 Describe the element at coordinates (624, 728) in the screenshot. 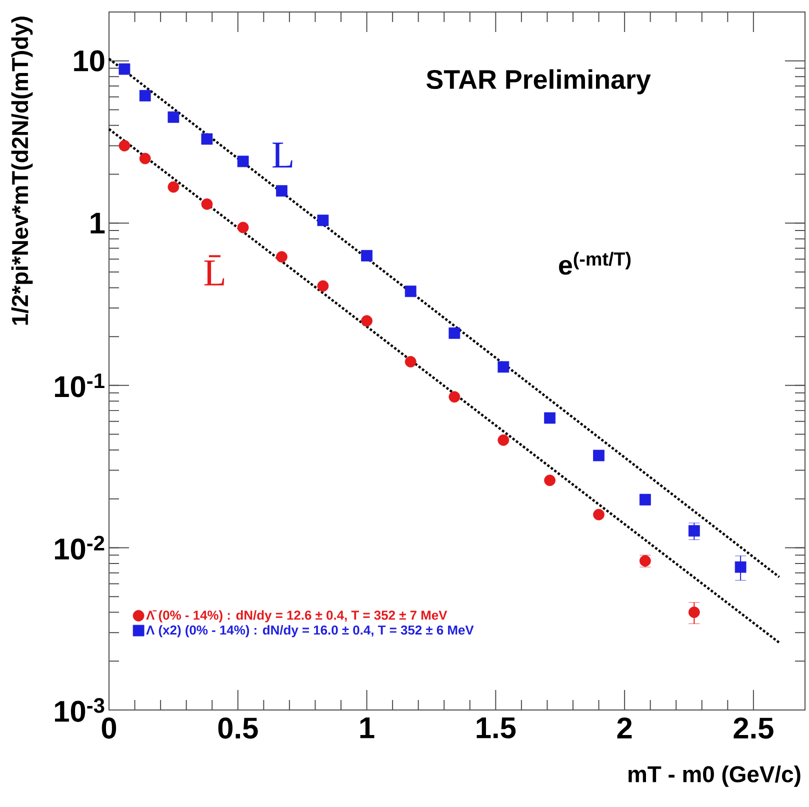

I see `x-tick-label: 2` at that location.